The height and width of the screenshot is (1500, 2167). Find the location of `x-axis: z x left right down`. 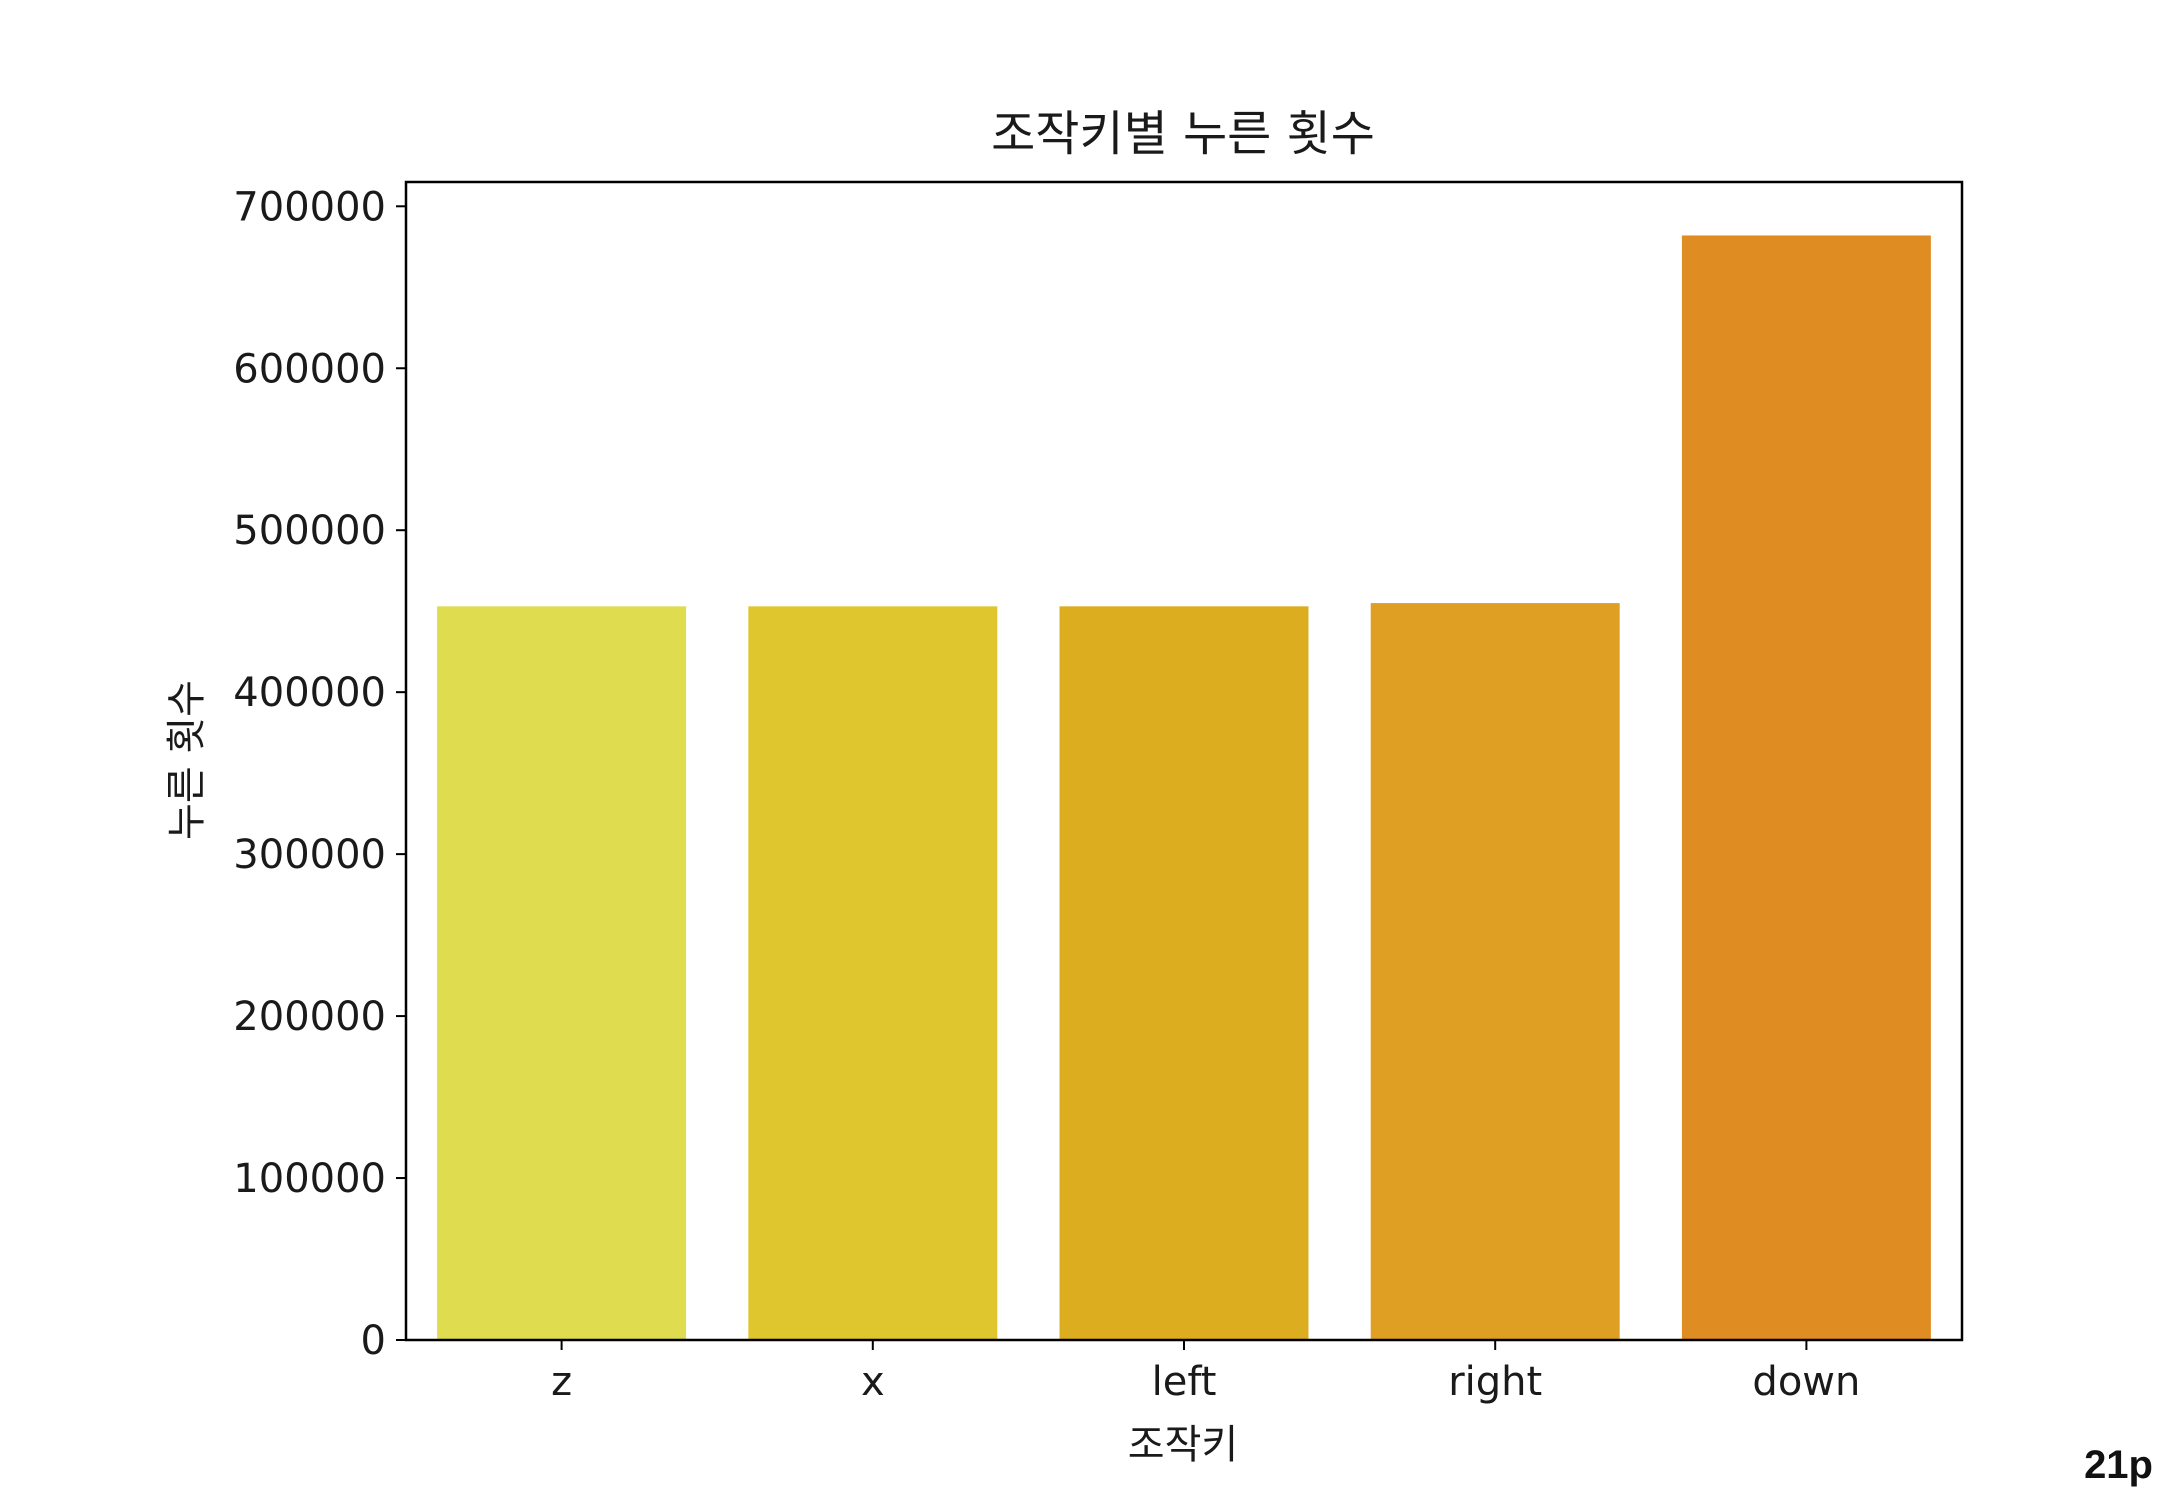

x-axis: z x left right down is located at coordinates (1205, 1372).